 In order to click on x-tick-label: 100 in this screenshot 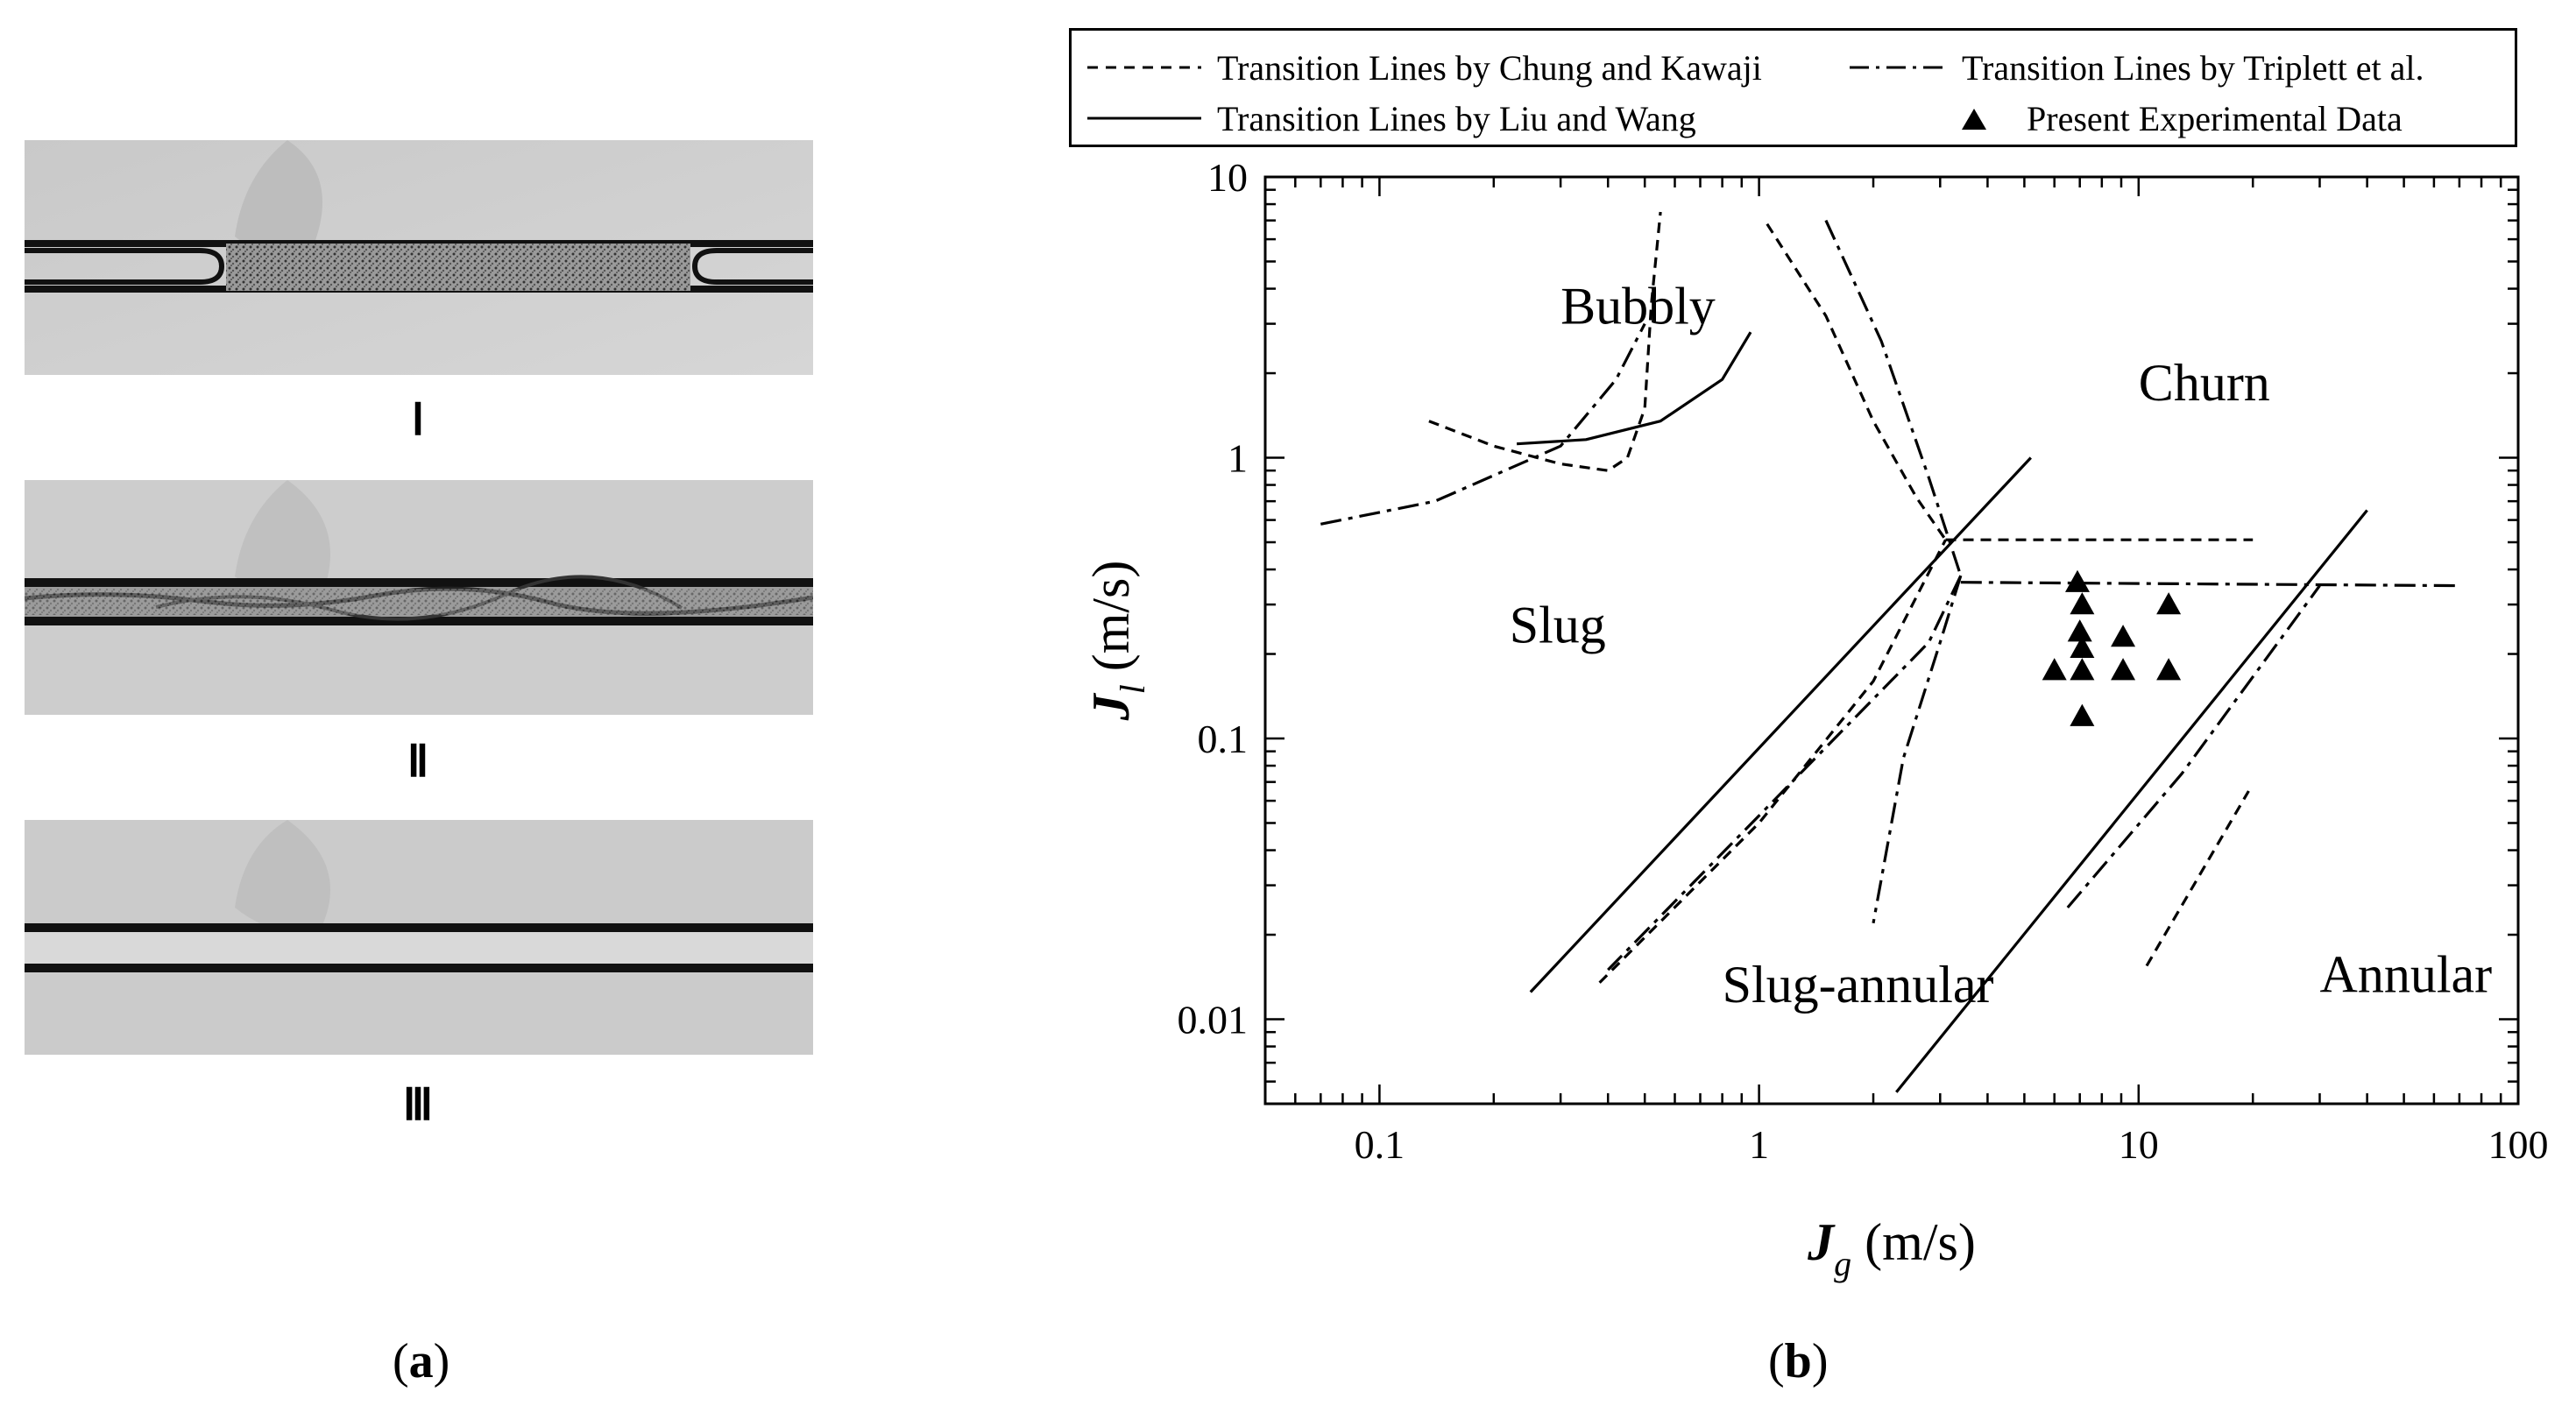, I will do `click(2518, 1144)`.